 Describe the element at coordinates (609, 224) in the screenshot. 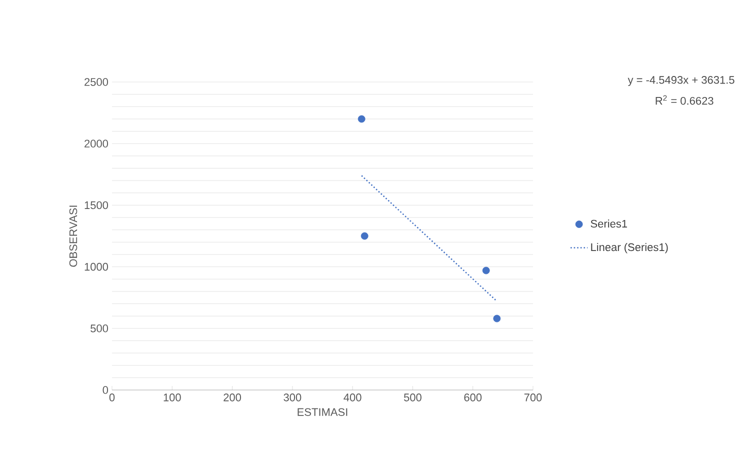

I see `legend-label: Series1` at that location.